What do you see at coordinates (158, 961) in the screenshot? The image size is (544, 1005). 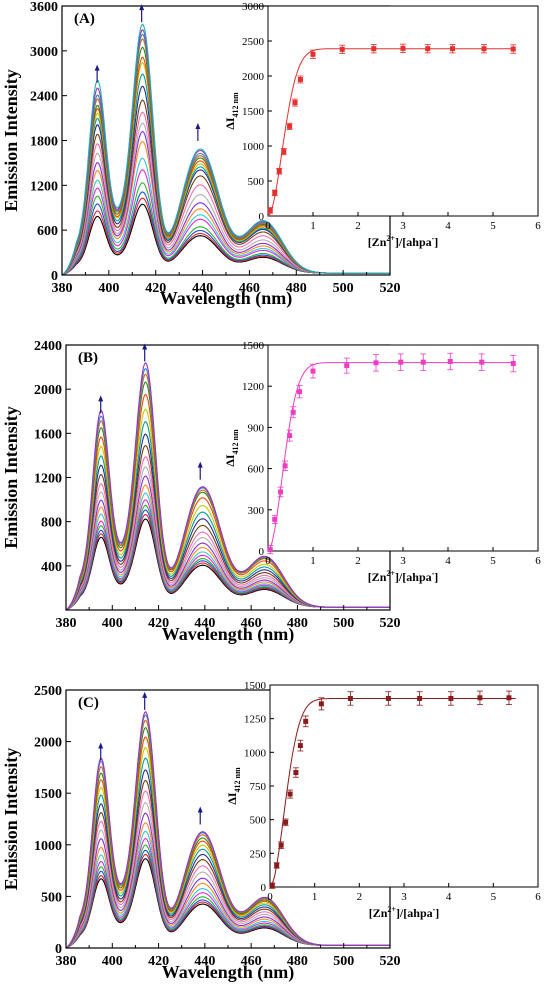 I see `x-tick-label: 420` at bounding box center [158, 961].